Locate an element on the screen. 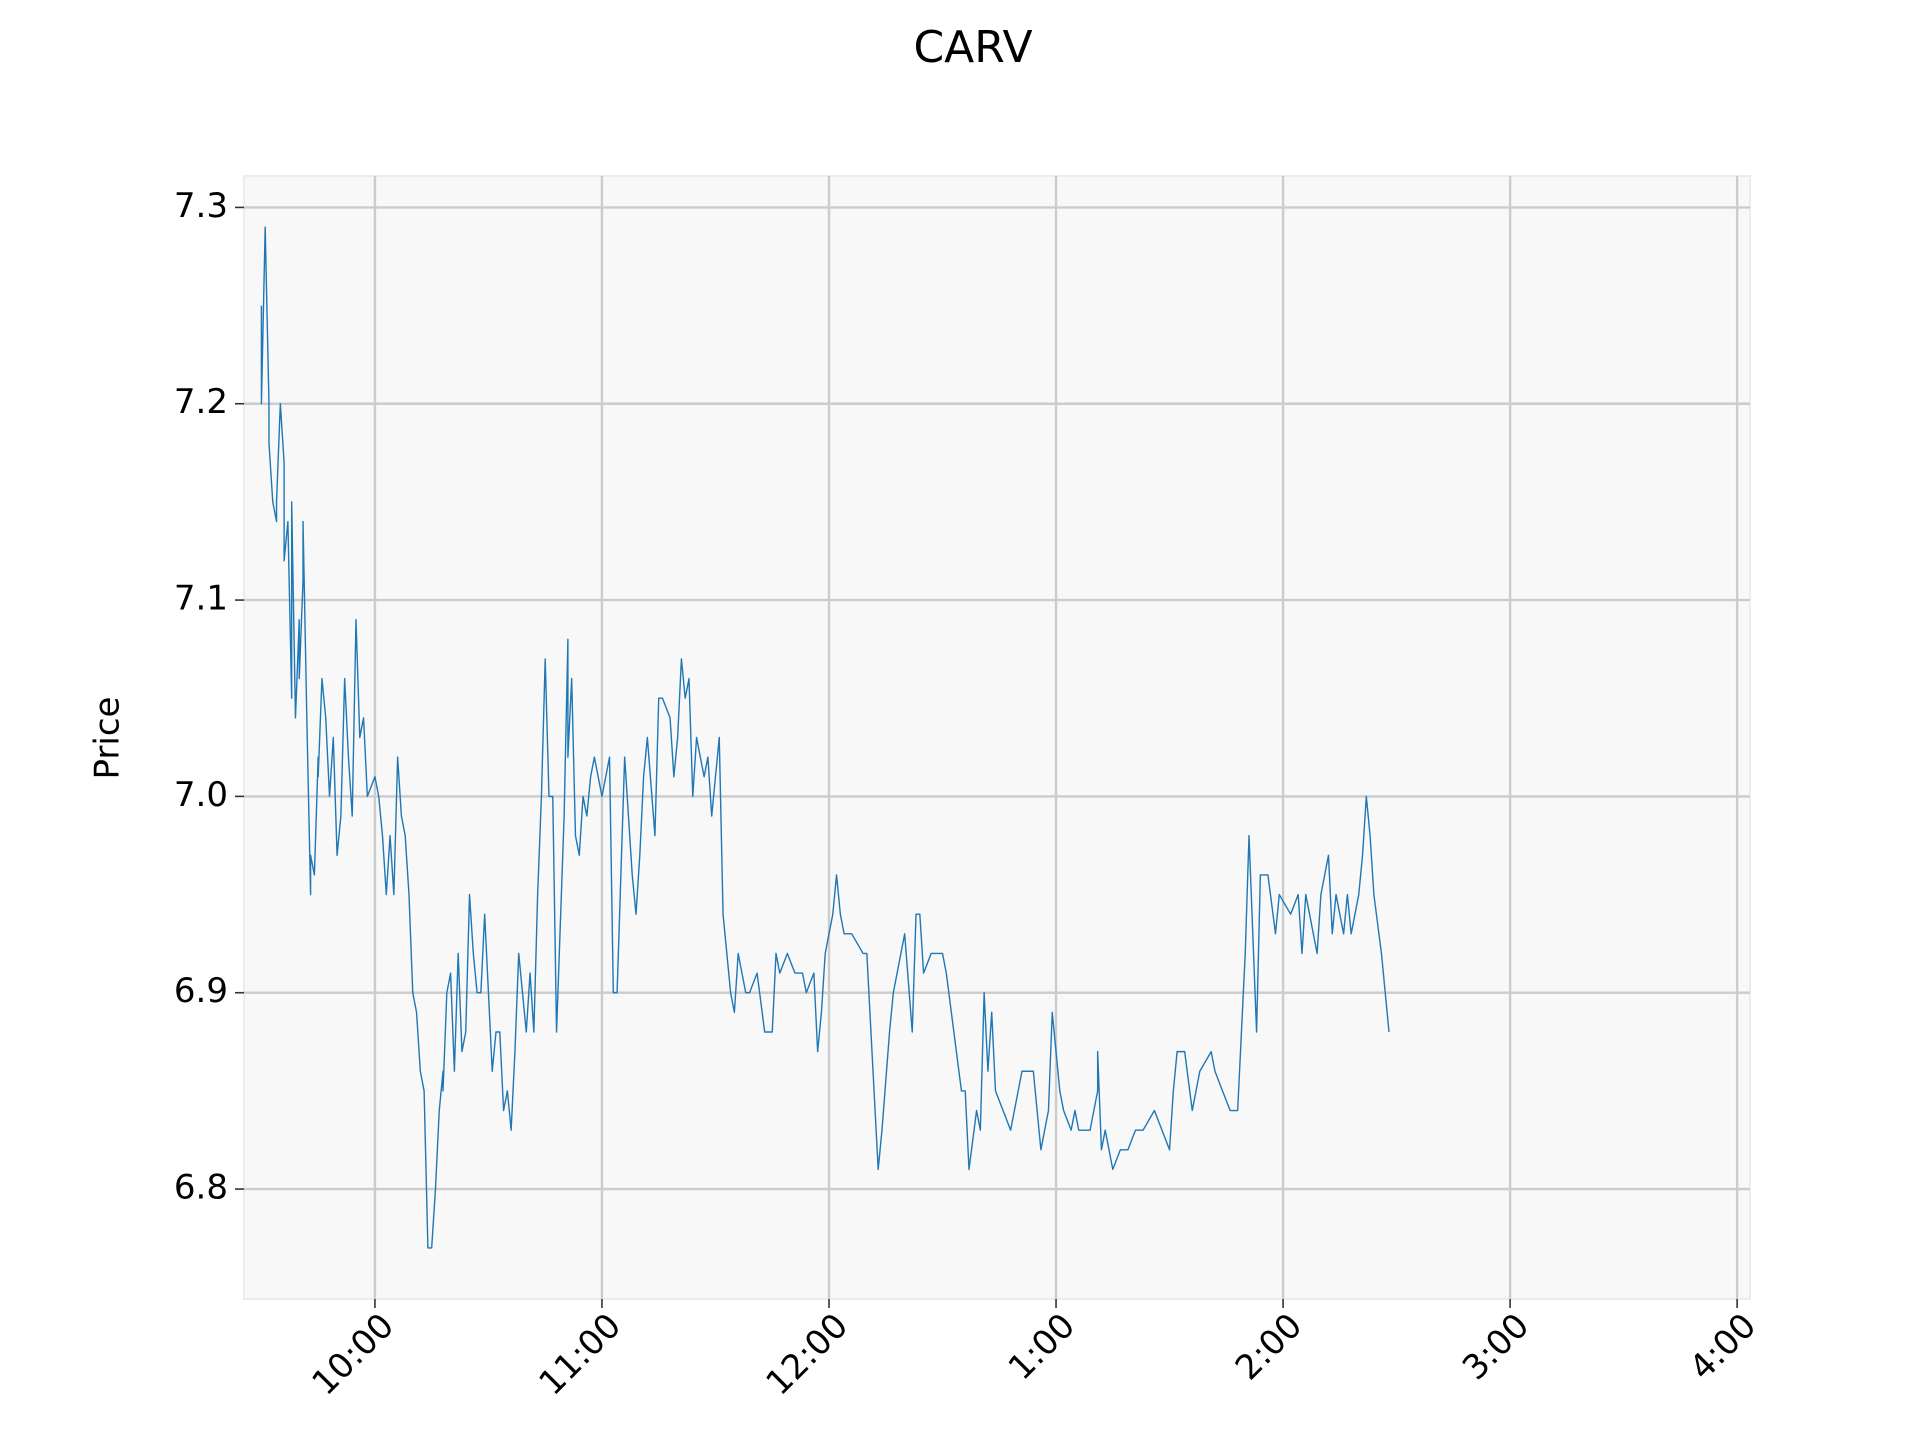 This screenshot has height=1440, width=1920. chart-title: CARV is located at coordinates (972, 47).